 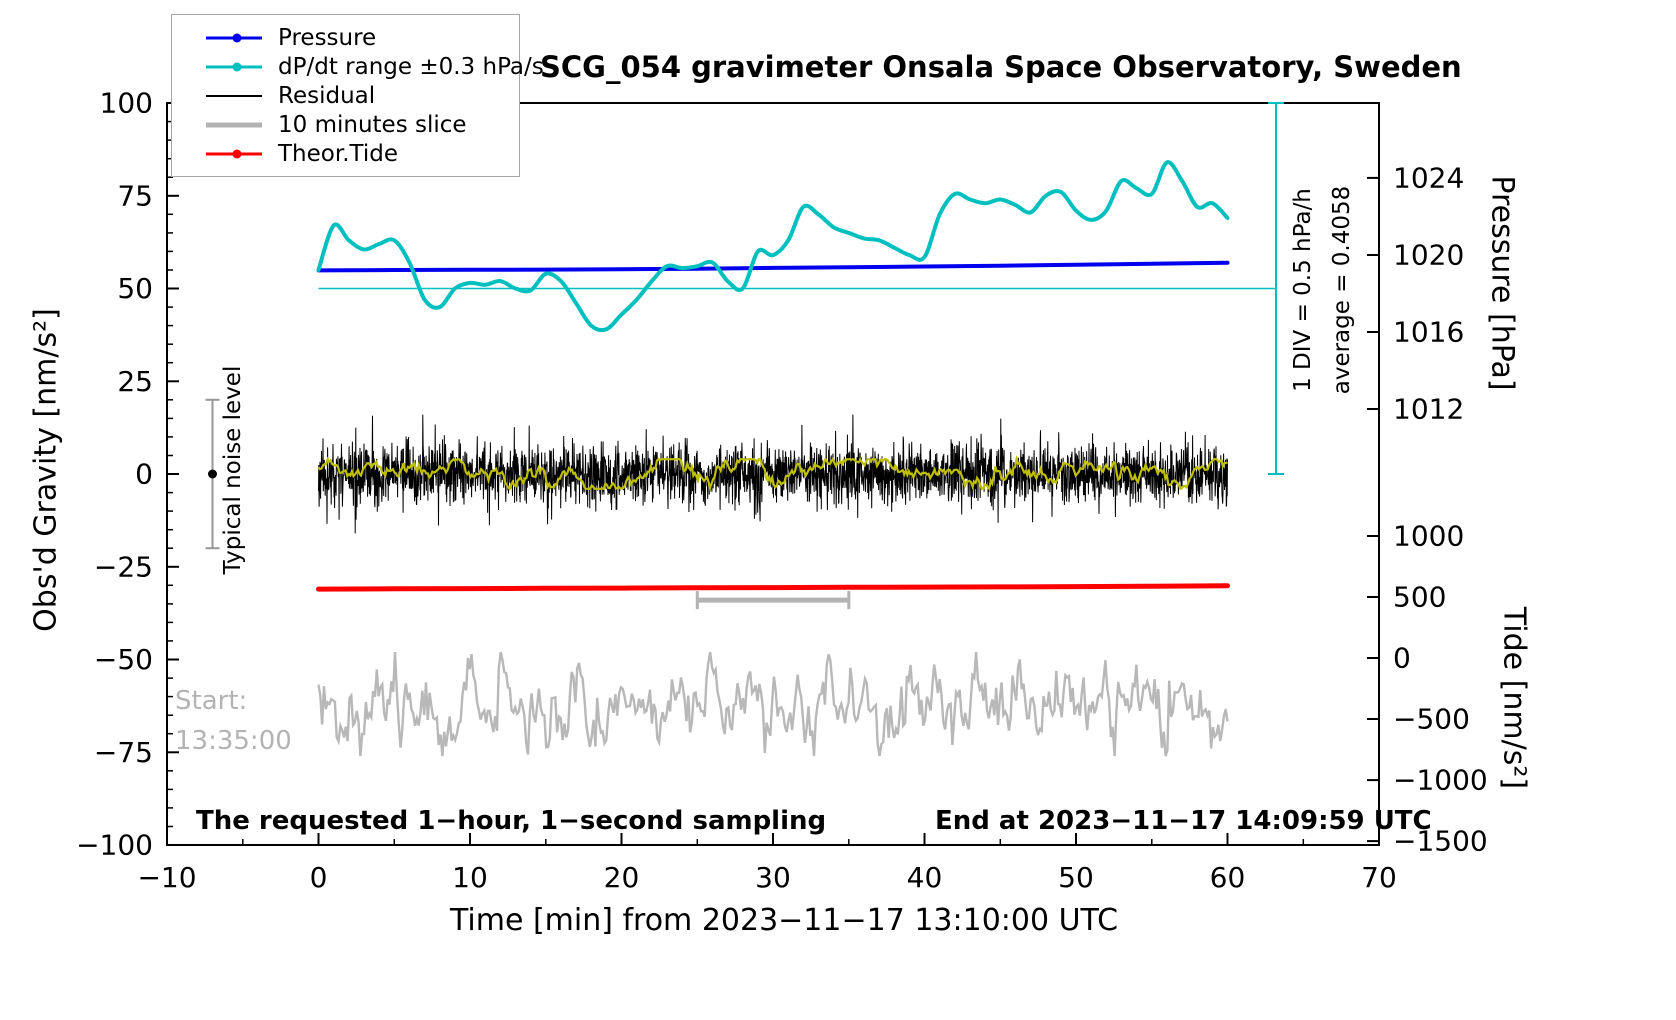 What do you see at coordinates (372, 124) in the screenshot?
I see `legend-label: 10 minutes slice` at bounding box center [372, 124].